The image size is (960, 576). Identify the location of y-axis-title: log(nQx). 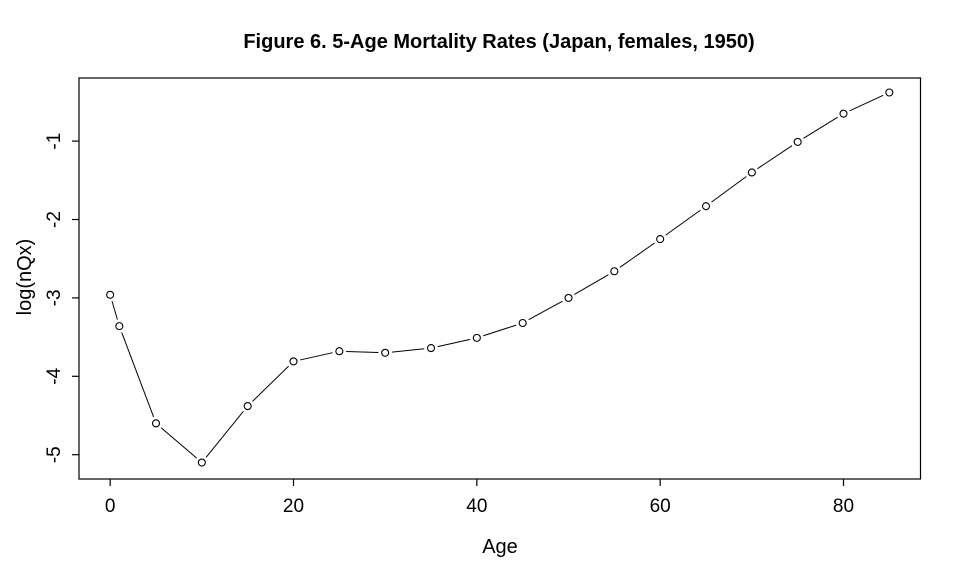
(25, 277).